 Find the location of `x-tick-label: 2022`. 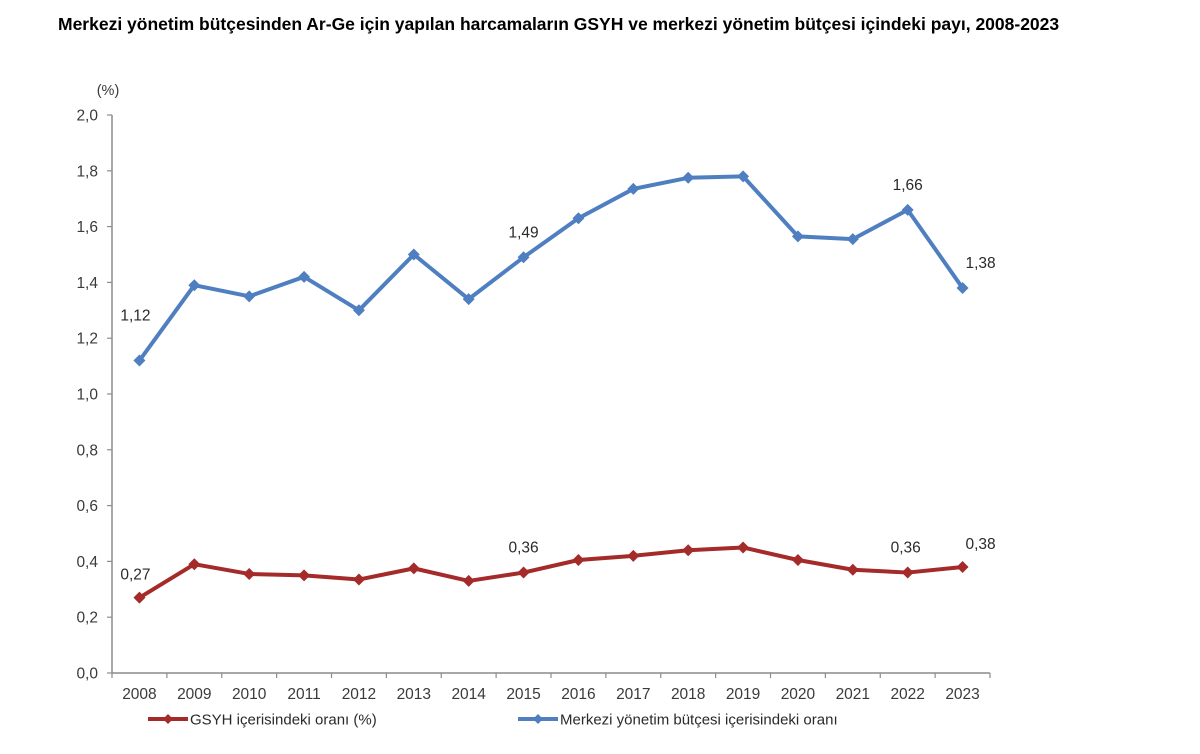

x-tick-label: 2022 is located at coordinates (907, 694).